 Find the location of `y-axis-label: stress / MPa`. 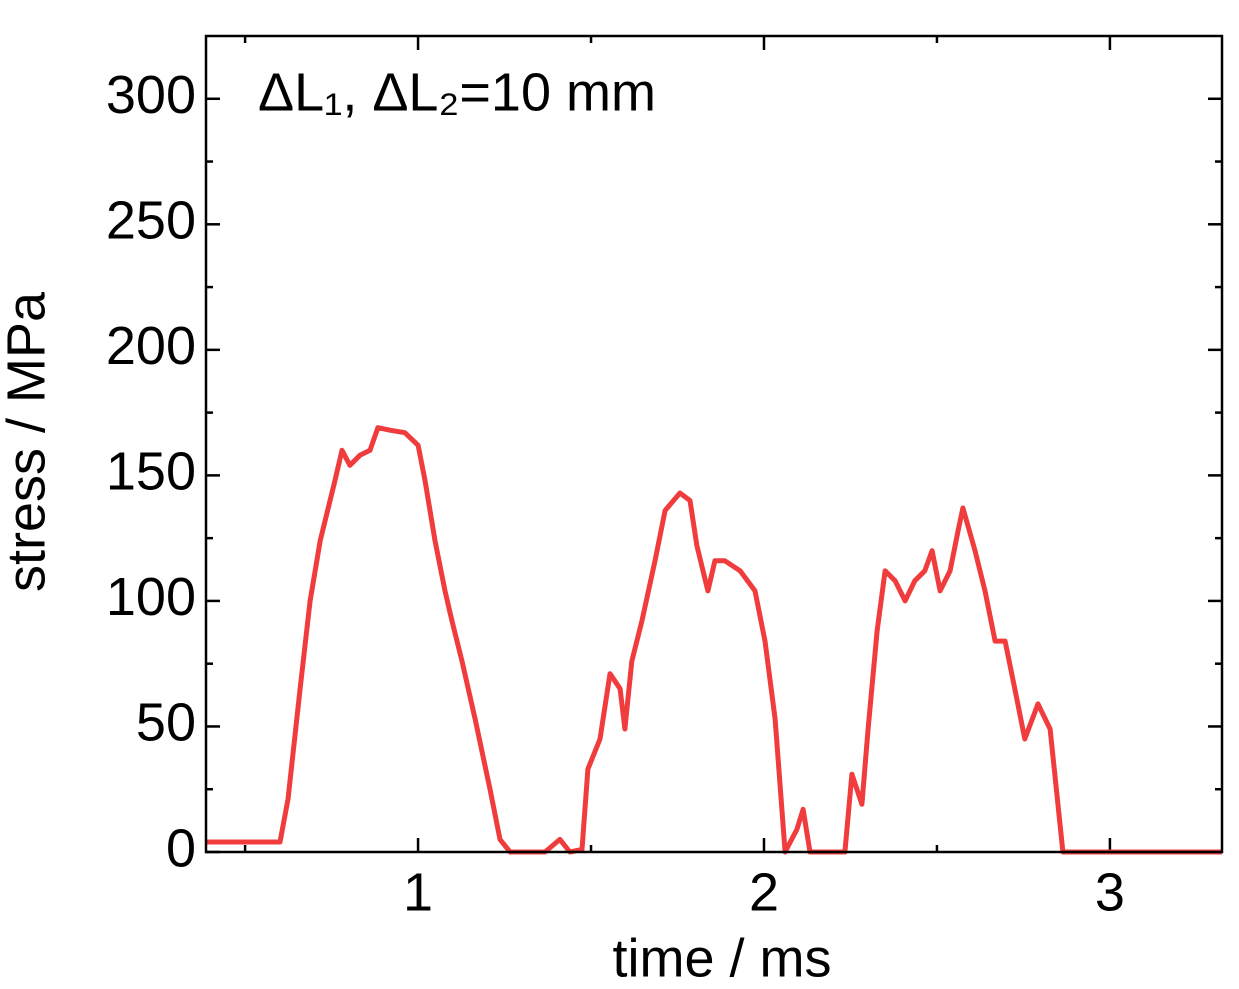

y-axis-label: stress / MPa is located at coordinates (28, 441).